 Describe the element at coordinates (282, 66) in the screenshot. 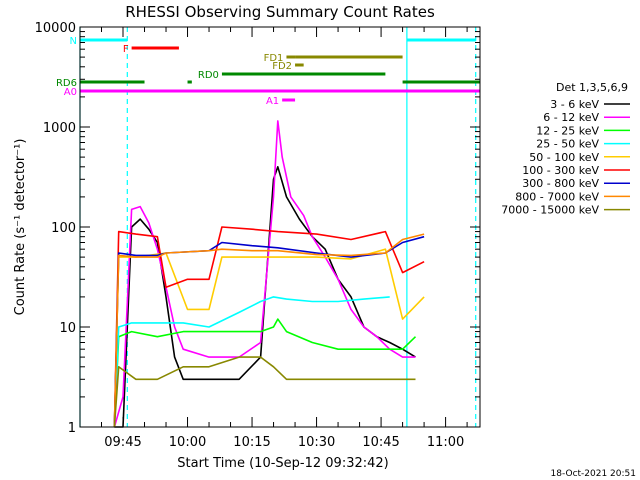

I see `flag-fd2-label: FD2` at that location.